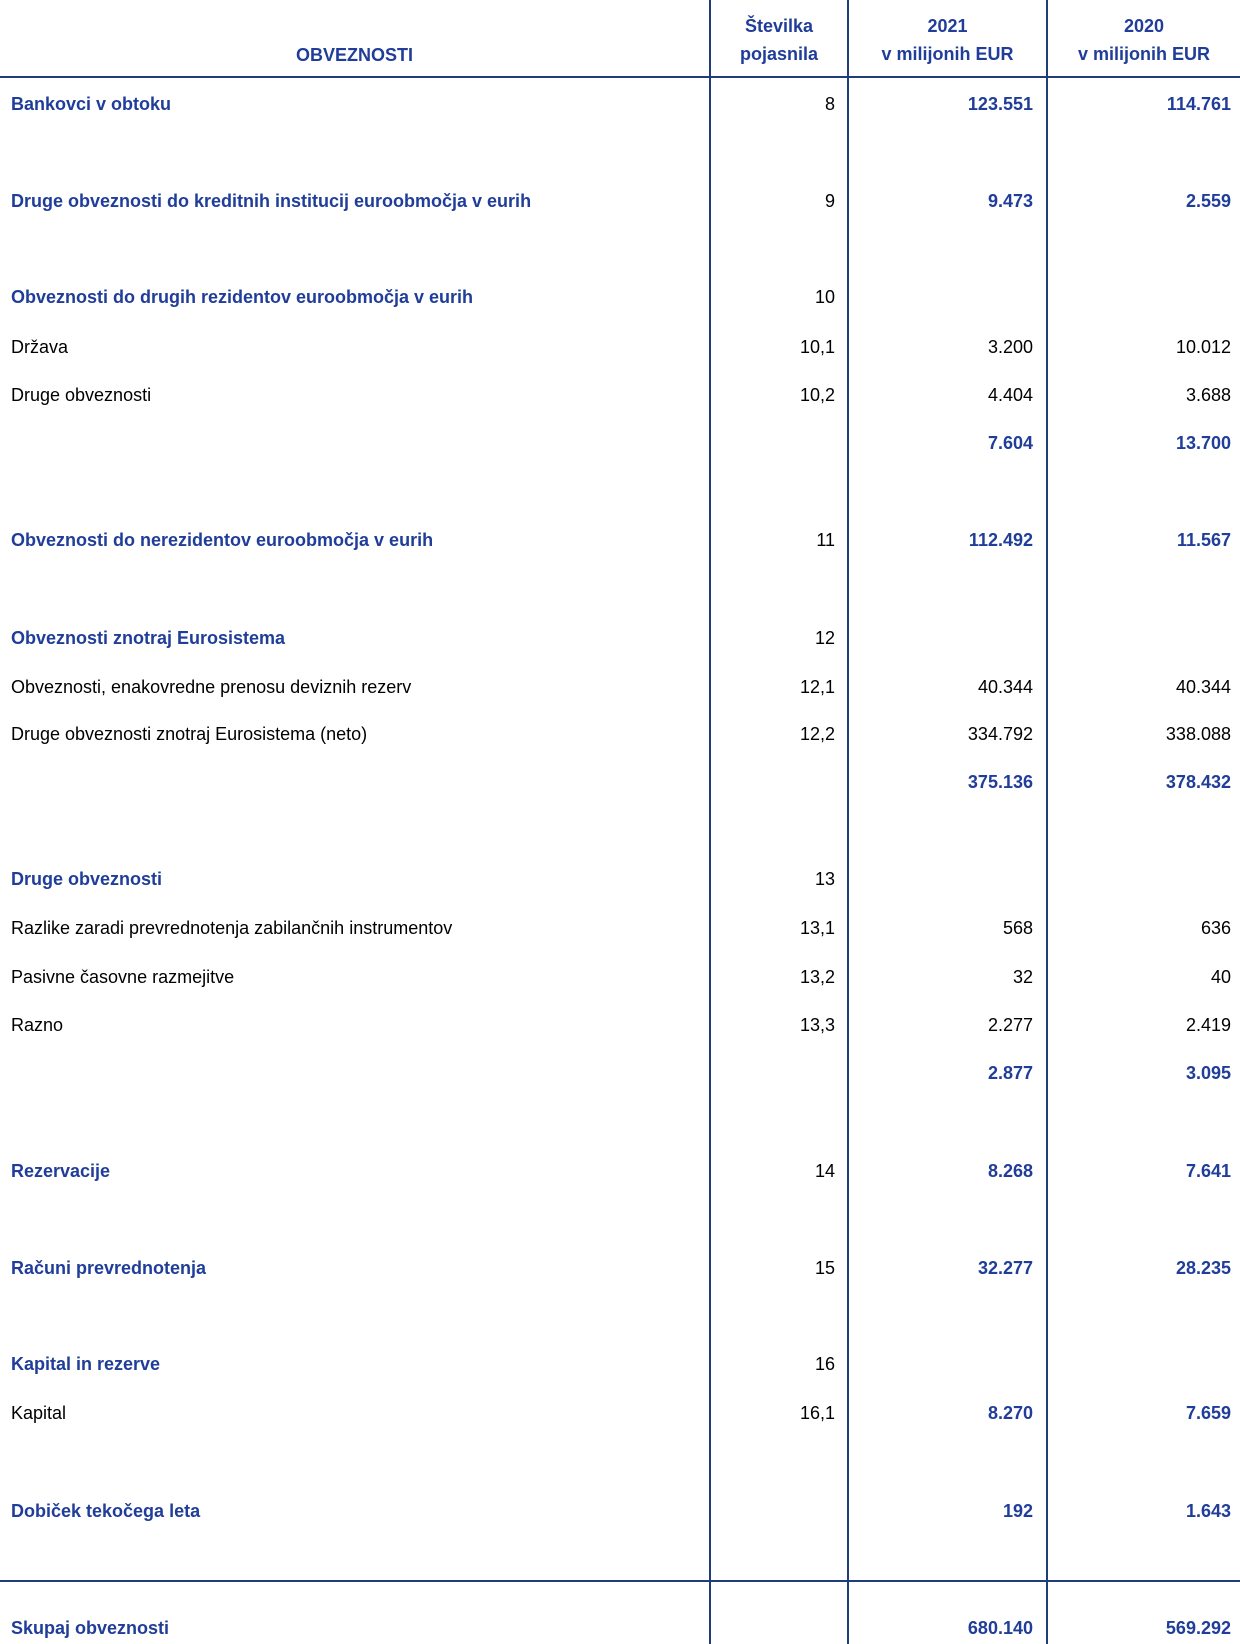  Describe the element at coordinates (1017, 928) in the screenshot. I see `amount: 568` at that location.